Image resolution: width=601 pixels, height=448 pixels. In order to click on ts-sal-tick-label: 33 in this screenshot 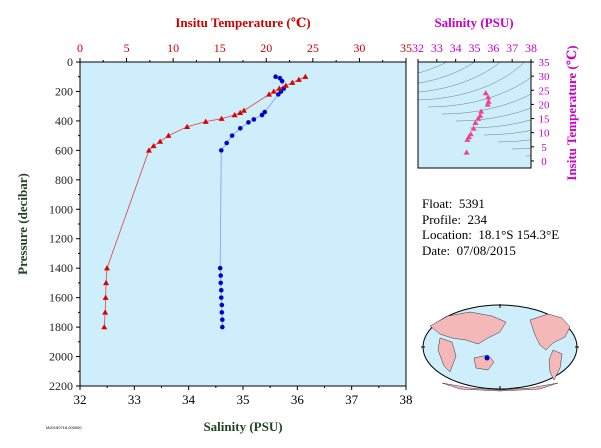, I will do `click(437, 48)`.